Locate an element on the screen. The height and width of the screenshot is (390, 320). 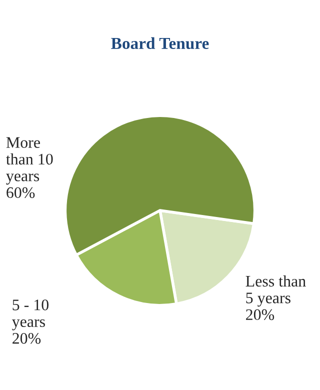
chart-title: Board Tenure is located at coordinates (160, 43).